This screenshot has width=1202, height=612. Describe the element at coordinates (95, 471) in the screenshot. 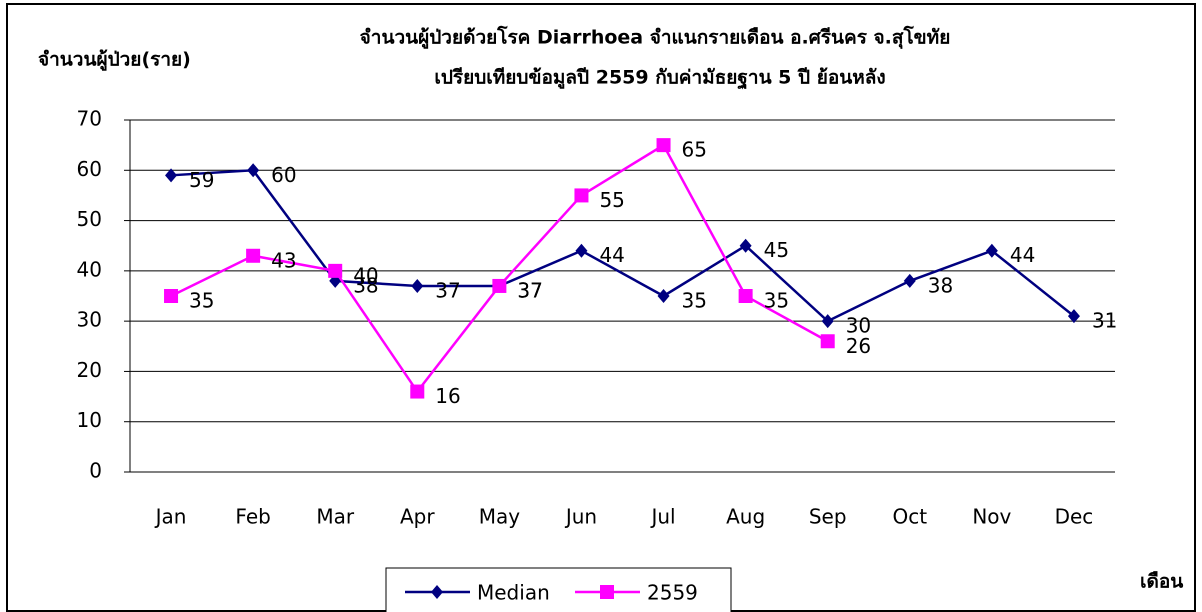

I see `y-tick-label: 0` at that location.